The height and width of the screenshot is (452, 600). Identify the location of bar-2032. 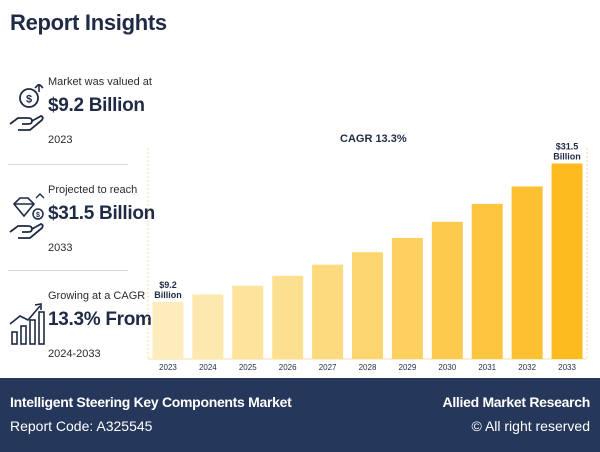
(527, 272).